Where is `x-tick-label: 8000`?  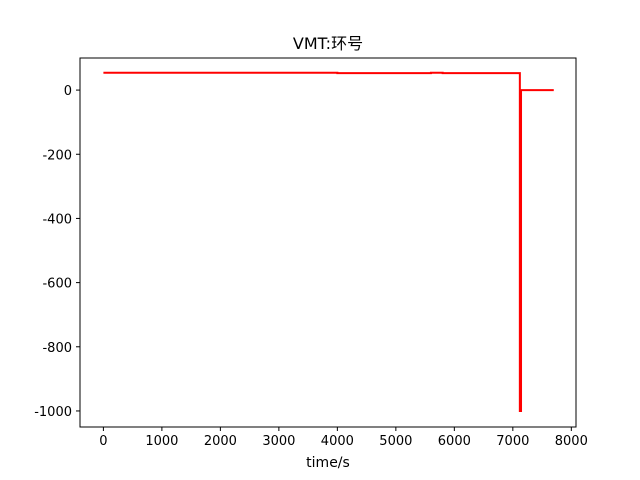
x-tick-label: 8000 is located at coordinates (571, 441).